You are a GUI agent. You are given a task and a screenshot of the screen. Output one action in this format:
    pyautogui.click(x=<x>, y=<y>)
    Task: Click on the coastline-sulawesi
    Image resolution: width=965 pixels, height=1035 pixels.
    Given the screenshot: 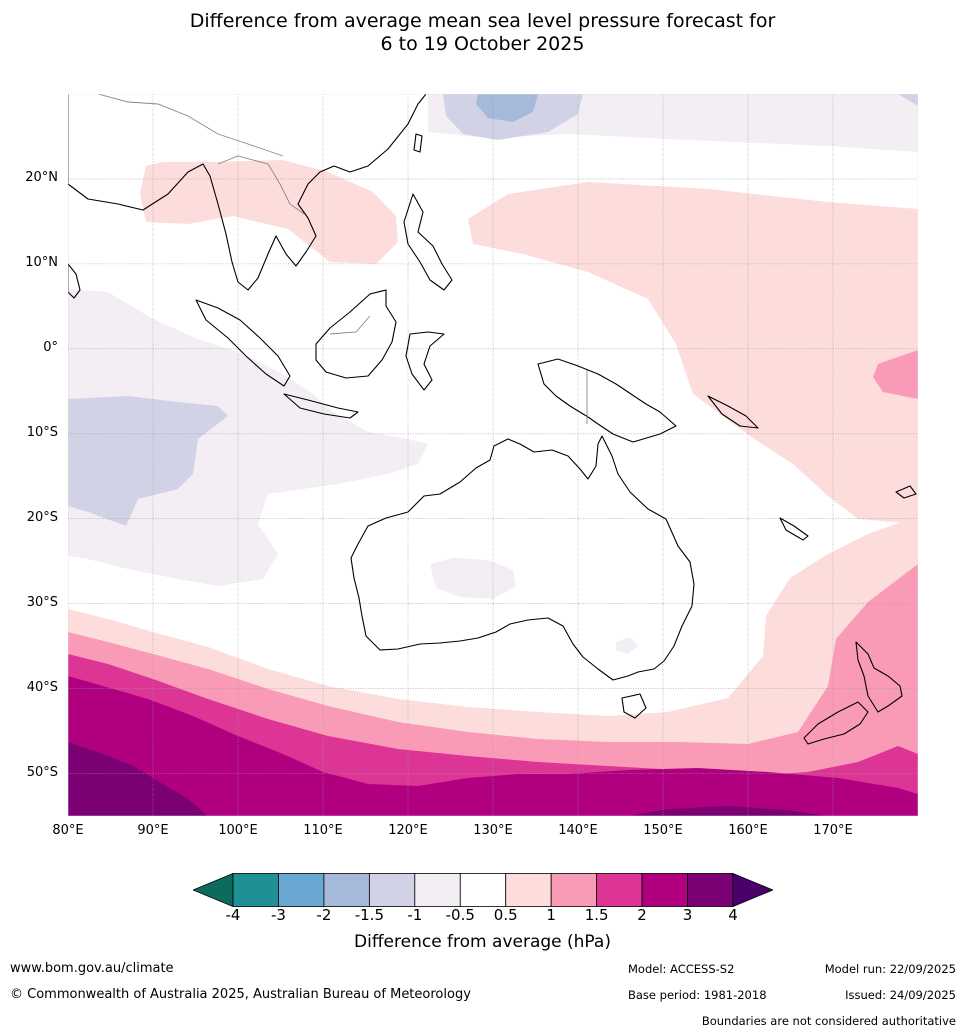 What is the action you would take?
    pyautogui.click(x=425, y=361)
    